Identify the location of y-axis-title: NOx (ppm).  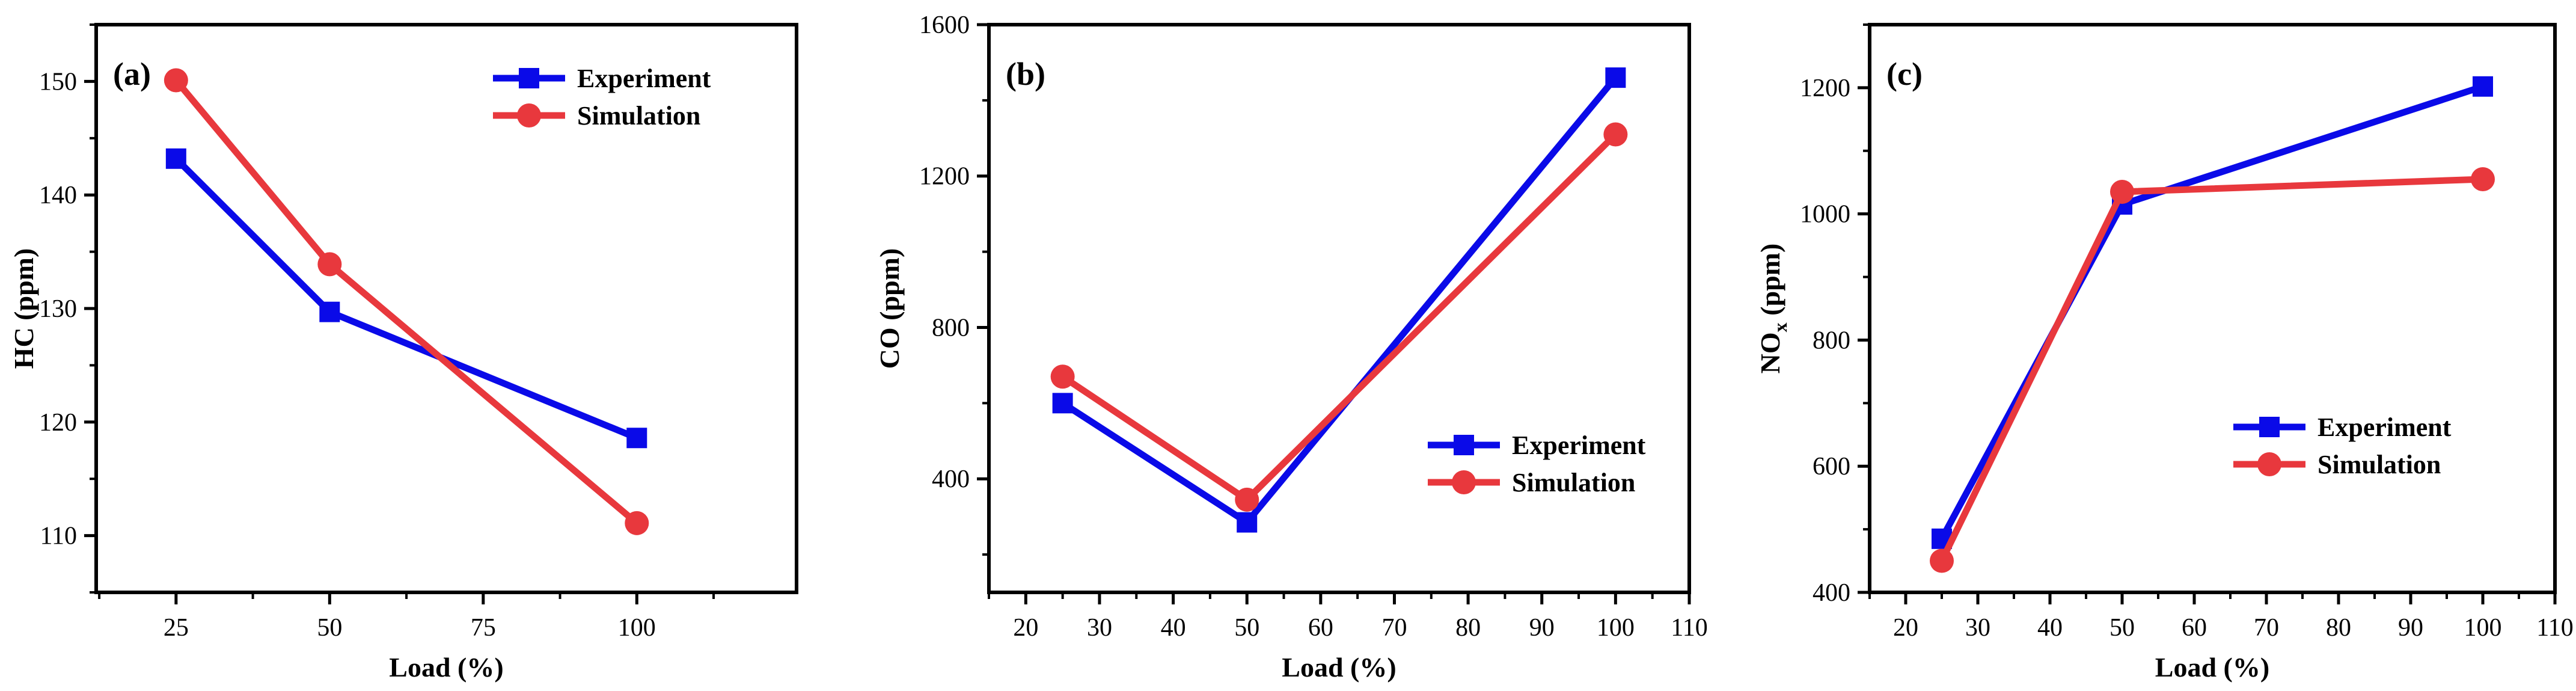
(1773, 309).